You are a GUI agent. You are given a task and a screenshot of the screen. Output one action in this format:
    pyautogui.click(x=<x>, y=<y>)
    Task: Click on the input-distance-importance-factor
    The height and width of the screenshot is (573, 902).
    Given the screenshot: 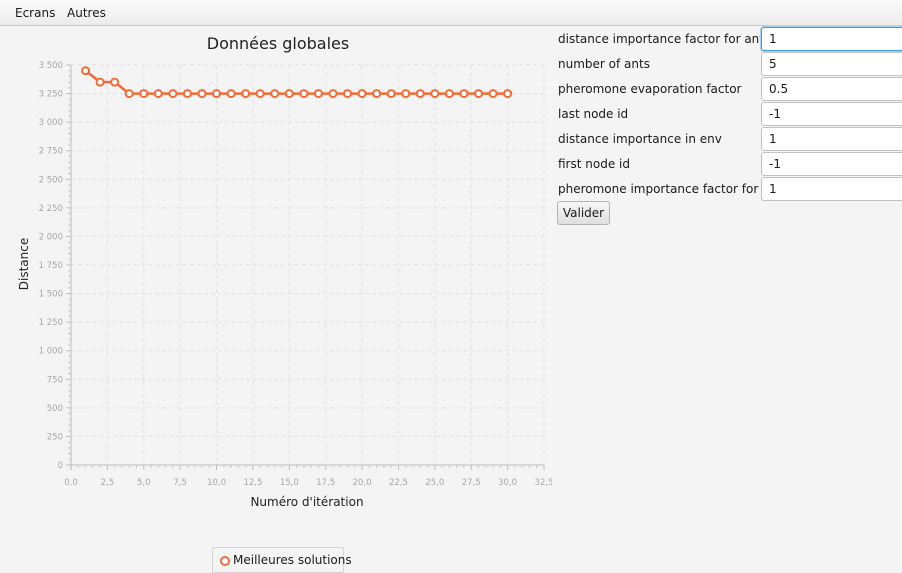 What is the action you would take?
    pyautogui.click(x=831, y=39)
    